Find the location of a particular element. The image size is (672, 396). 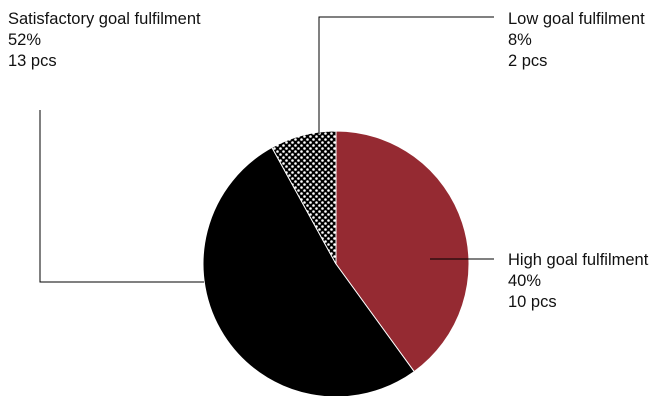

slice-count-satisfactory: 13 pcs is located at coordinates (32, 61).